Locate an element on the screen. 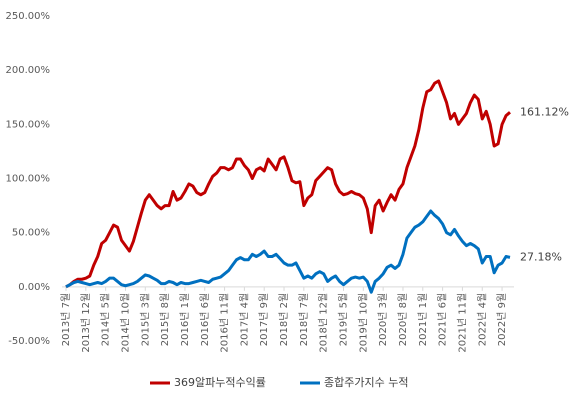 This screenshot has height=407, width=575. y-tick-label: 200.00% is located at coordinates (28, 70).